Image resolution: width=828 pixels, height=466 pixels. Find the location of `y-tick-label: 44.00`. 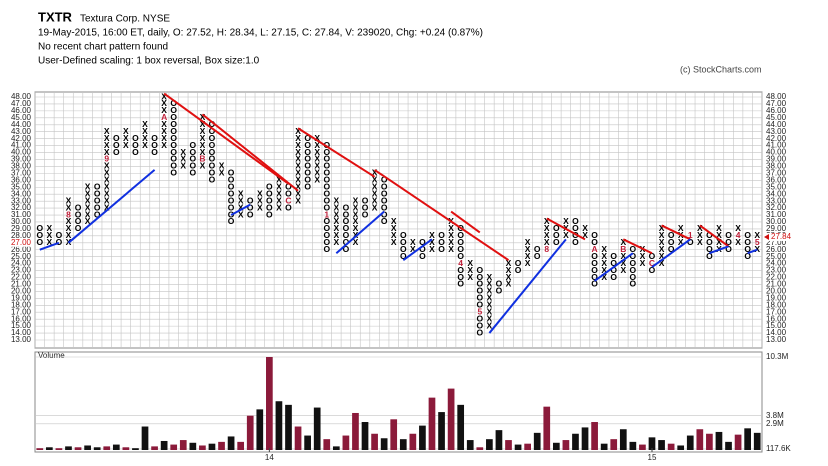

y-tick-label: 44.00 is located at coordinates (21, 124).